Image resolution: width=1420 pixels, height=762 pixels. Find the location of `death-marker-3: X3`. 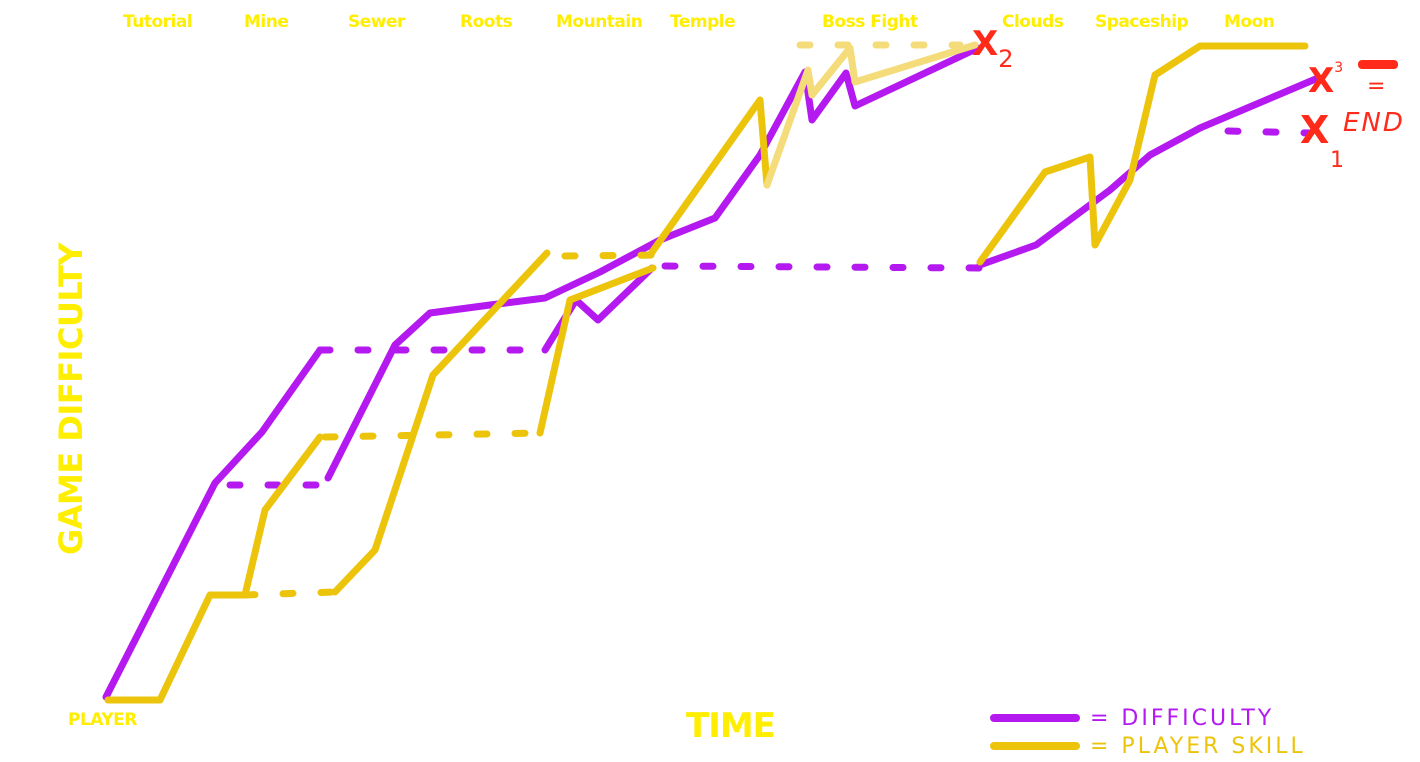

death-marker-3: X3 is located at coordinates (1325, 80).